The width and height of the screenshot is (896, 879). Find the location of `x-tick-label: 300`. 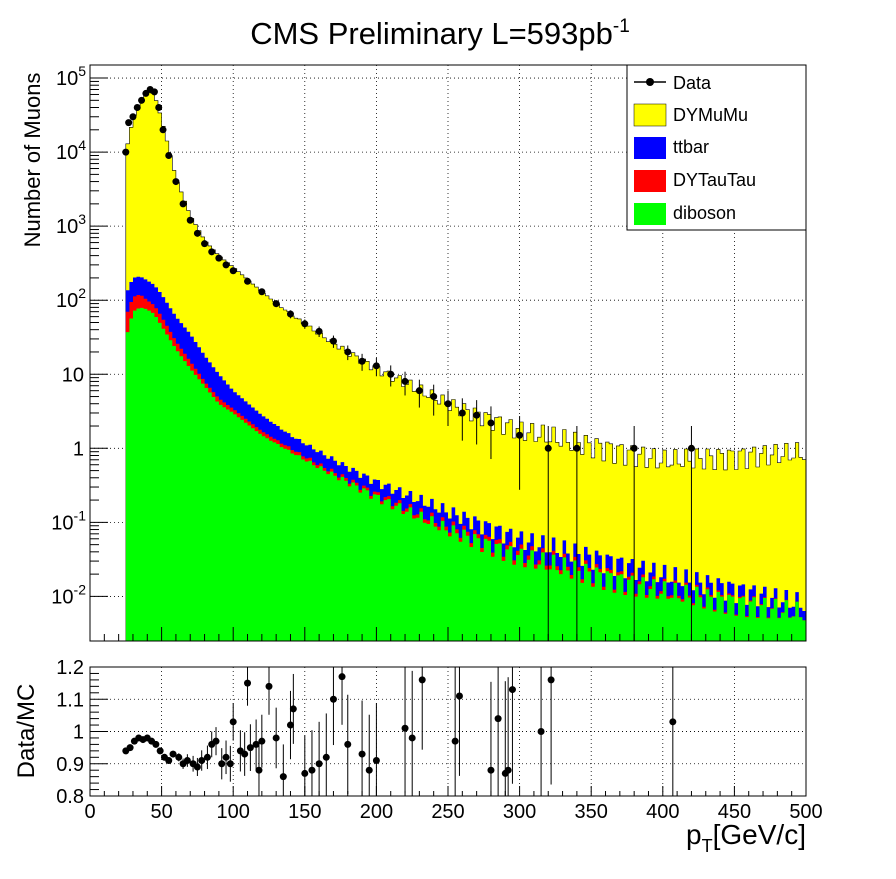

x-tick-label: 300 is located at coordinates (519, 812).